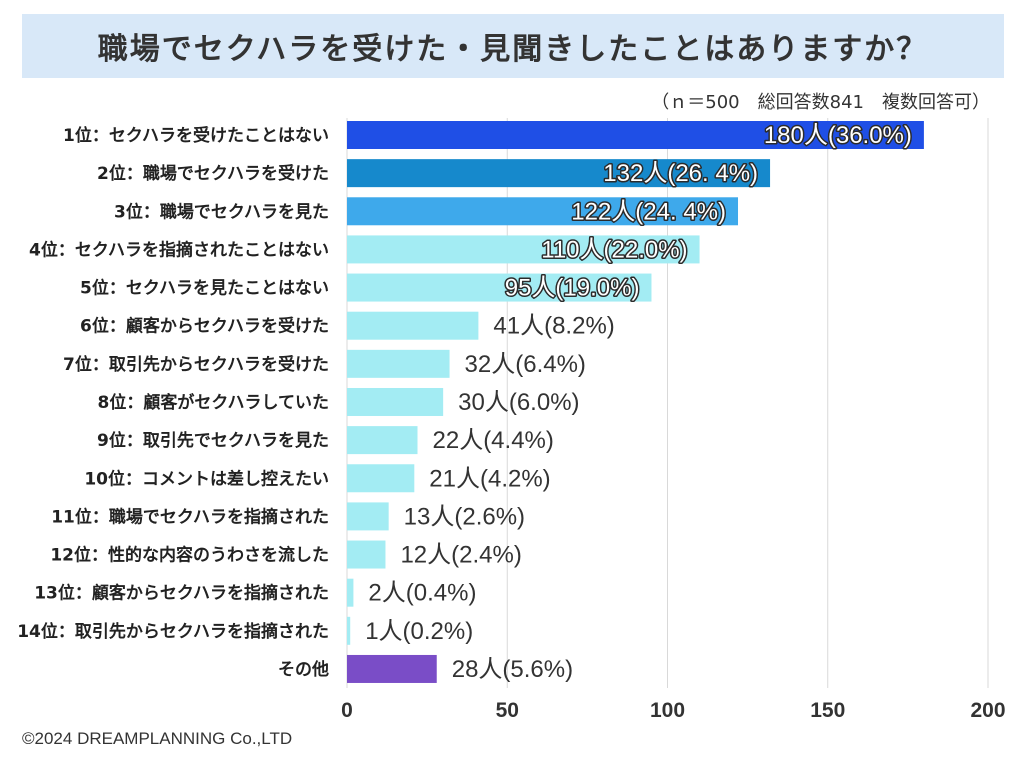 The height and width of the screenshot is (768, 1024). Describe the element at coordinates (347, 710) in the screenshot. I see `x-tick-label: 0` at that location.